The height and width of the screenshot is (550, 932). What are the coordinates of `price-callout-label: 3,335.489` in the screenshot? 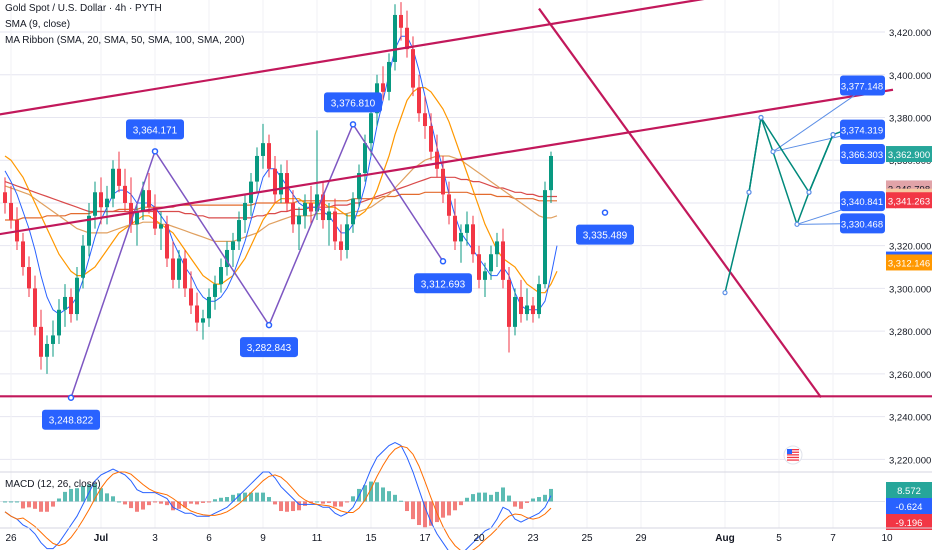 It's located at (605, 236).